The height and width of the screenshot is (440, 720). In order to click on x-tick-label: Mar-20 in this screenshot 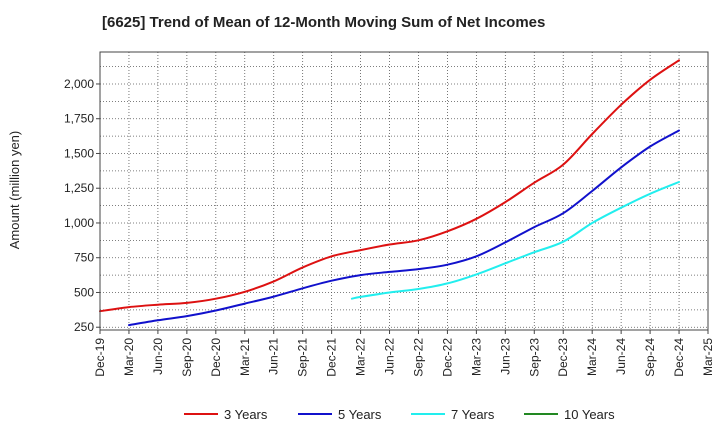, I will do `click(129, 357)`.